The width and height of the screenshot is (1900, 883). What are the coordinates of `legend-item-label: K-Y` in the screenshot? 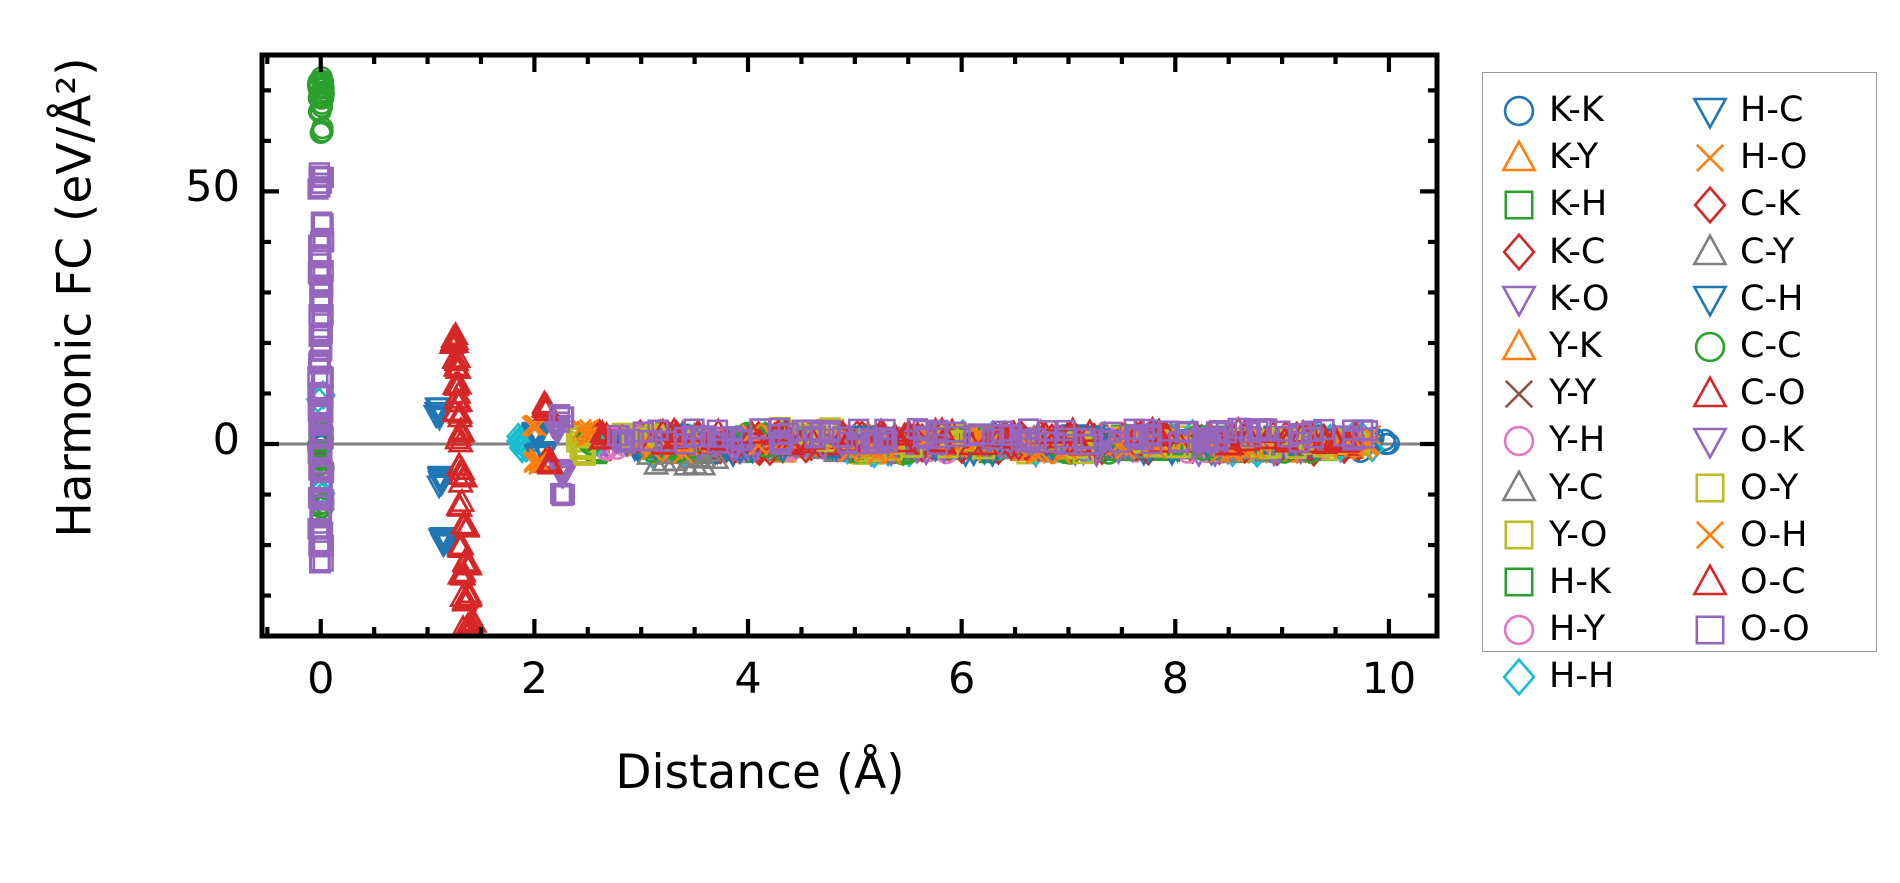 It's located at (1574, 157).